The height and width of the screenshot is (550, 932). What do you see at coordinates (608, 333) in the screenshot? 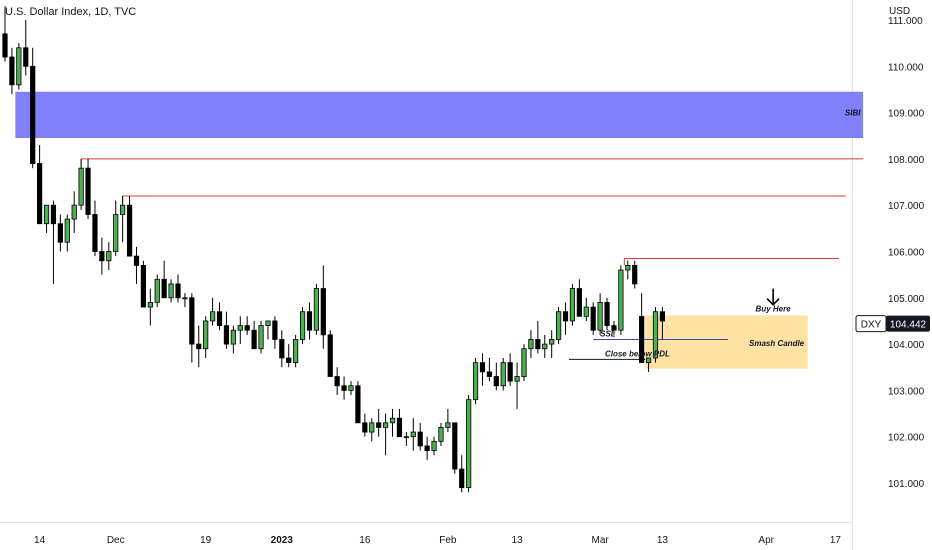
I see `ssl-label: SSL` at bounding box center [608, 333].